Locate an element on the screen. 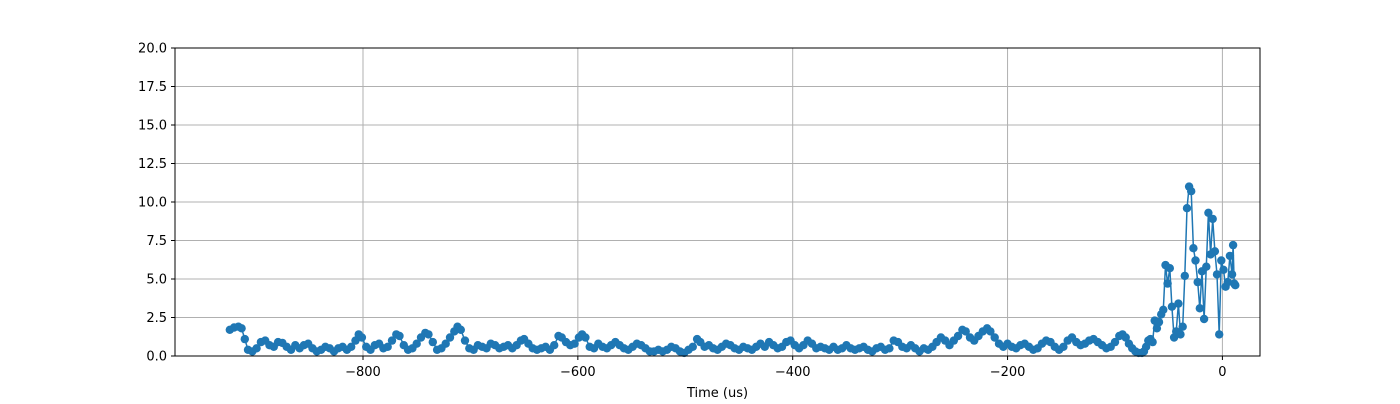 Image resolution: width=1400 pixels, height=404 pixels. x-tick-label: −800 is located at coordinates (363, 372).